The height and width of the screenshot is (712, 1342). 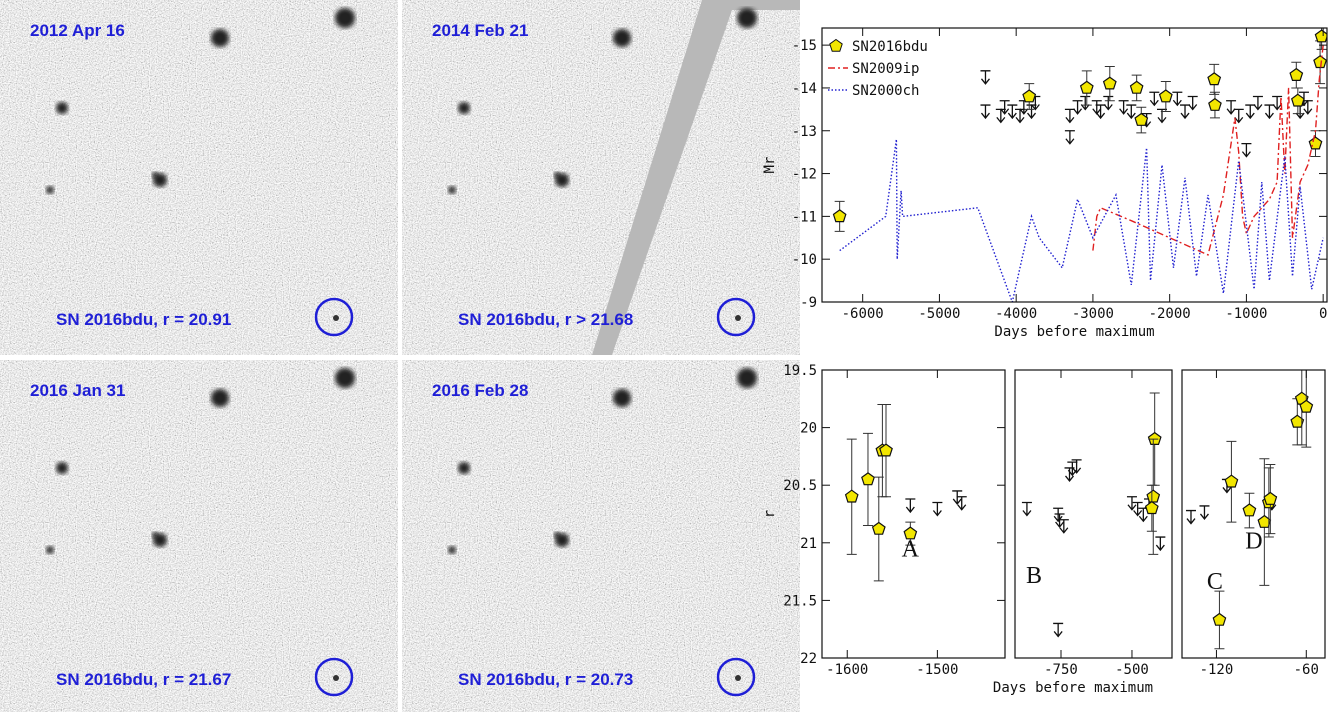 I want to click on y-tick-label: -13, so click(x=804, y=132).